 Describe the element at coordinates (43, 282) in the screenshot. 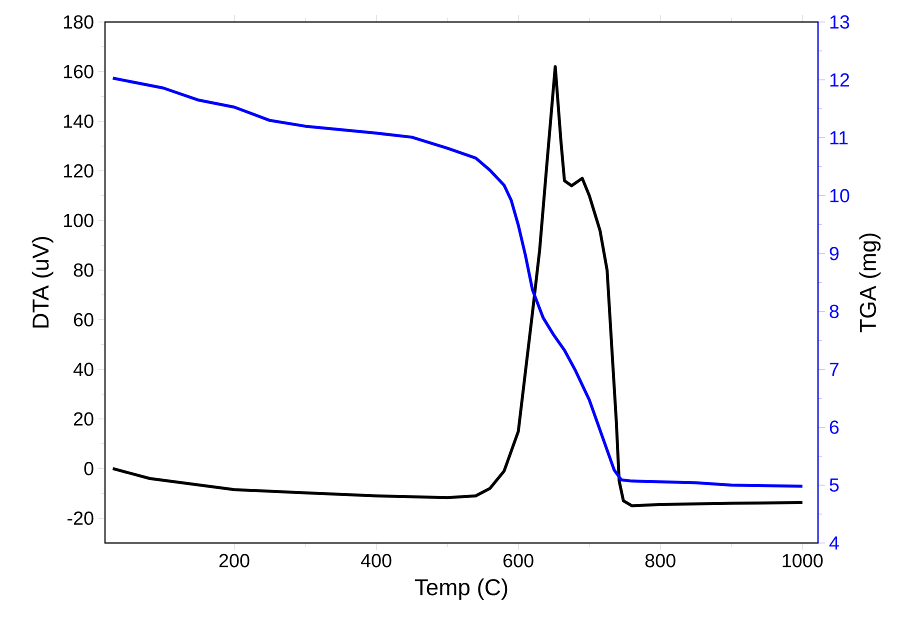

I see `y-axis-title: DTA (uV)` at that location.